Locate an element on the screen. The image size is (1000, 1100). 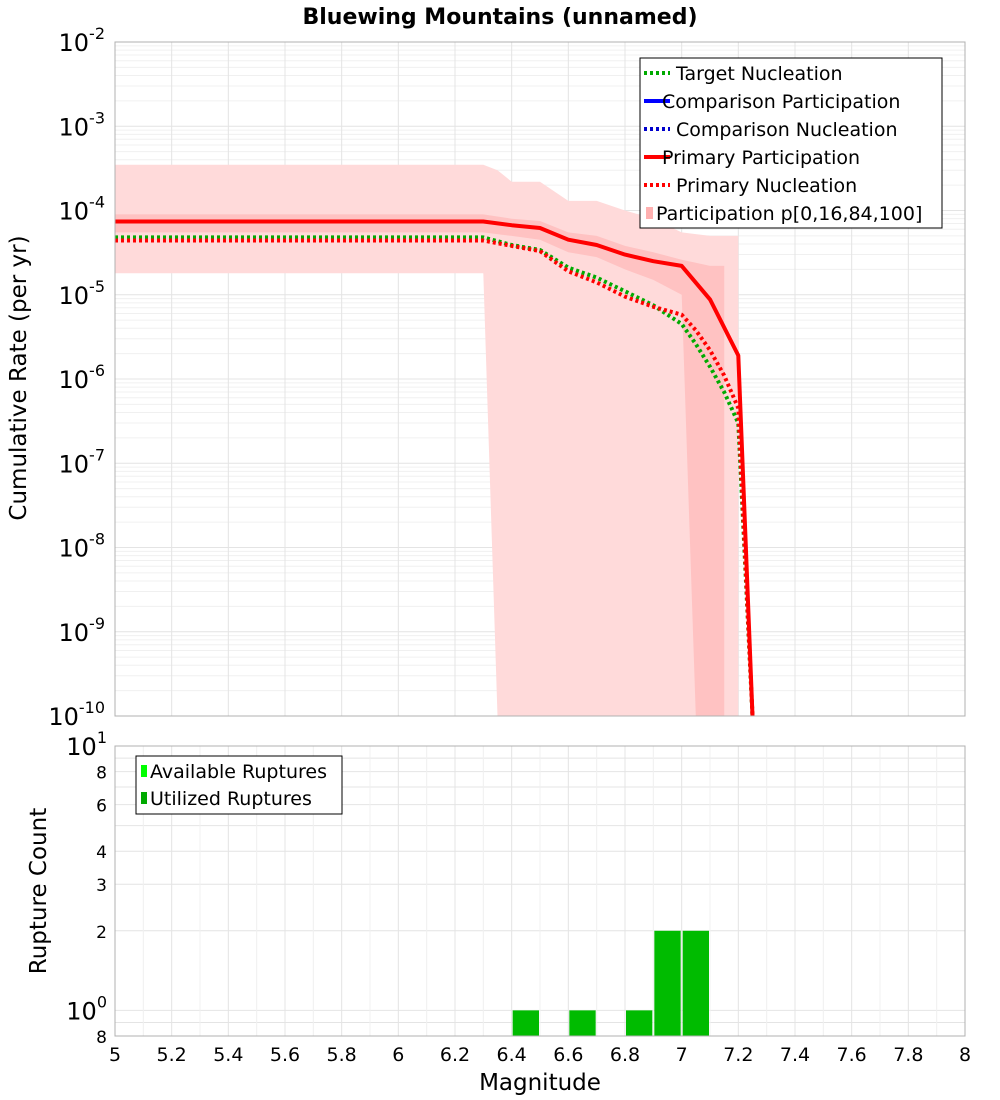
legend-label: Target Nucleation is located at coordinates (759, 74).